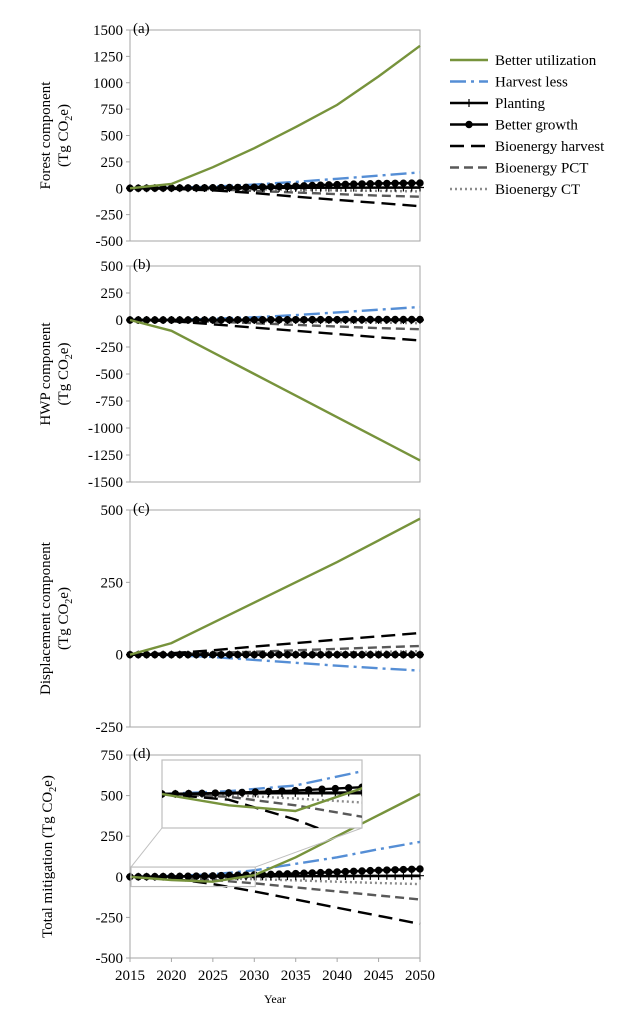  What do you see at coordinates (105, 483) in the screenshot?
I see `y-tick-label: -1500` at bounding box center [105, 483].